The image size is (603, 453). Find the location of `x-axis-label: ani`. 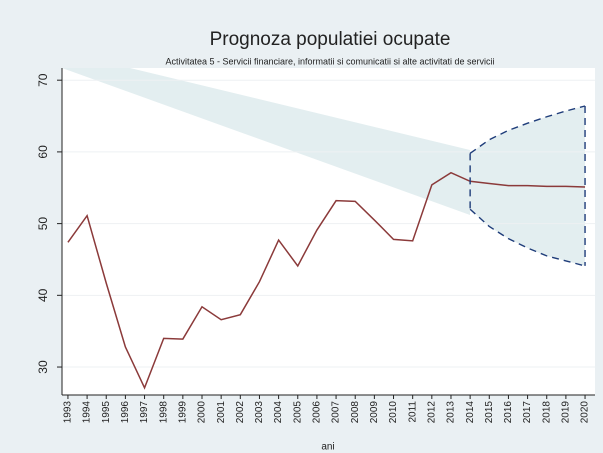

x-axis-label: ani is located at coordinates (327, 447).